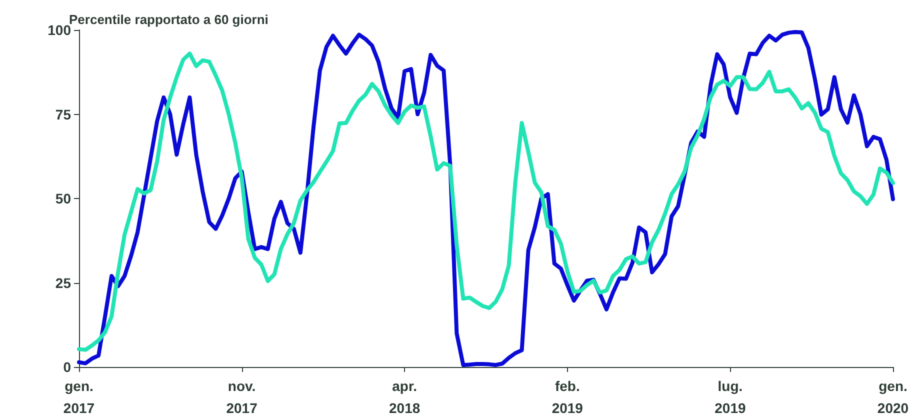 The width and height of the screenshot is (913, 419). What do you see at coordinates (730, 397) in the screenshot?
I see `x-tick-label: lug. 2019` at bounding box center [730, 397].